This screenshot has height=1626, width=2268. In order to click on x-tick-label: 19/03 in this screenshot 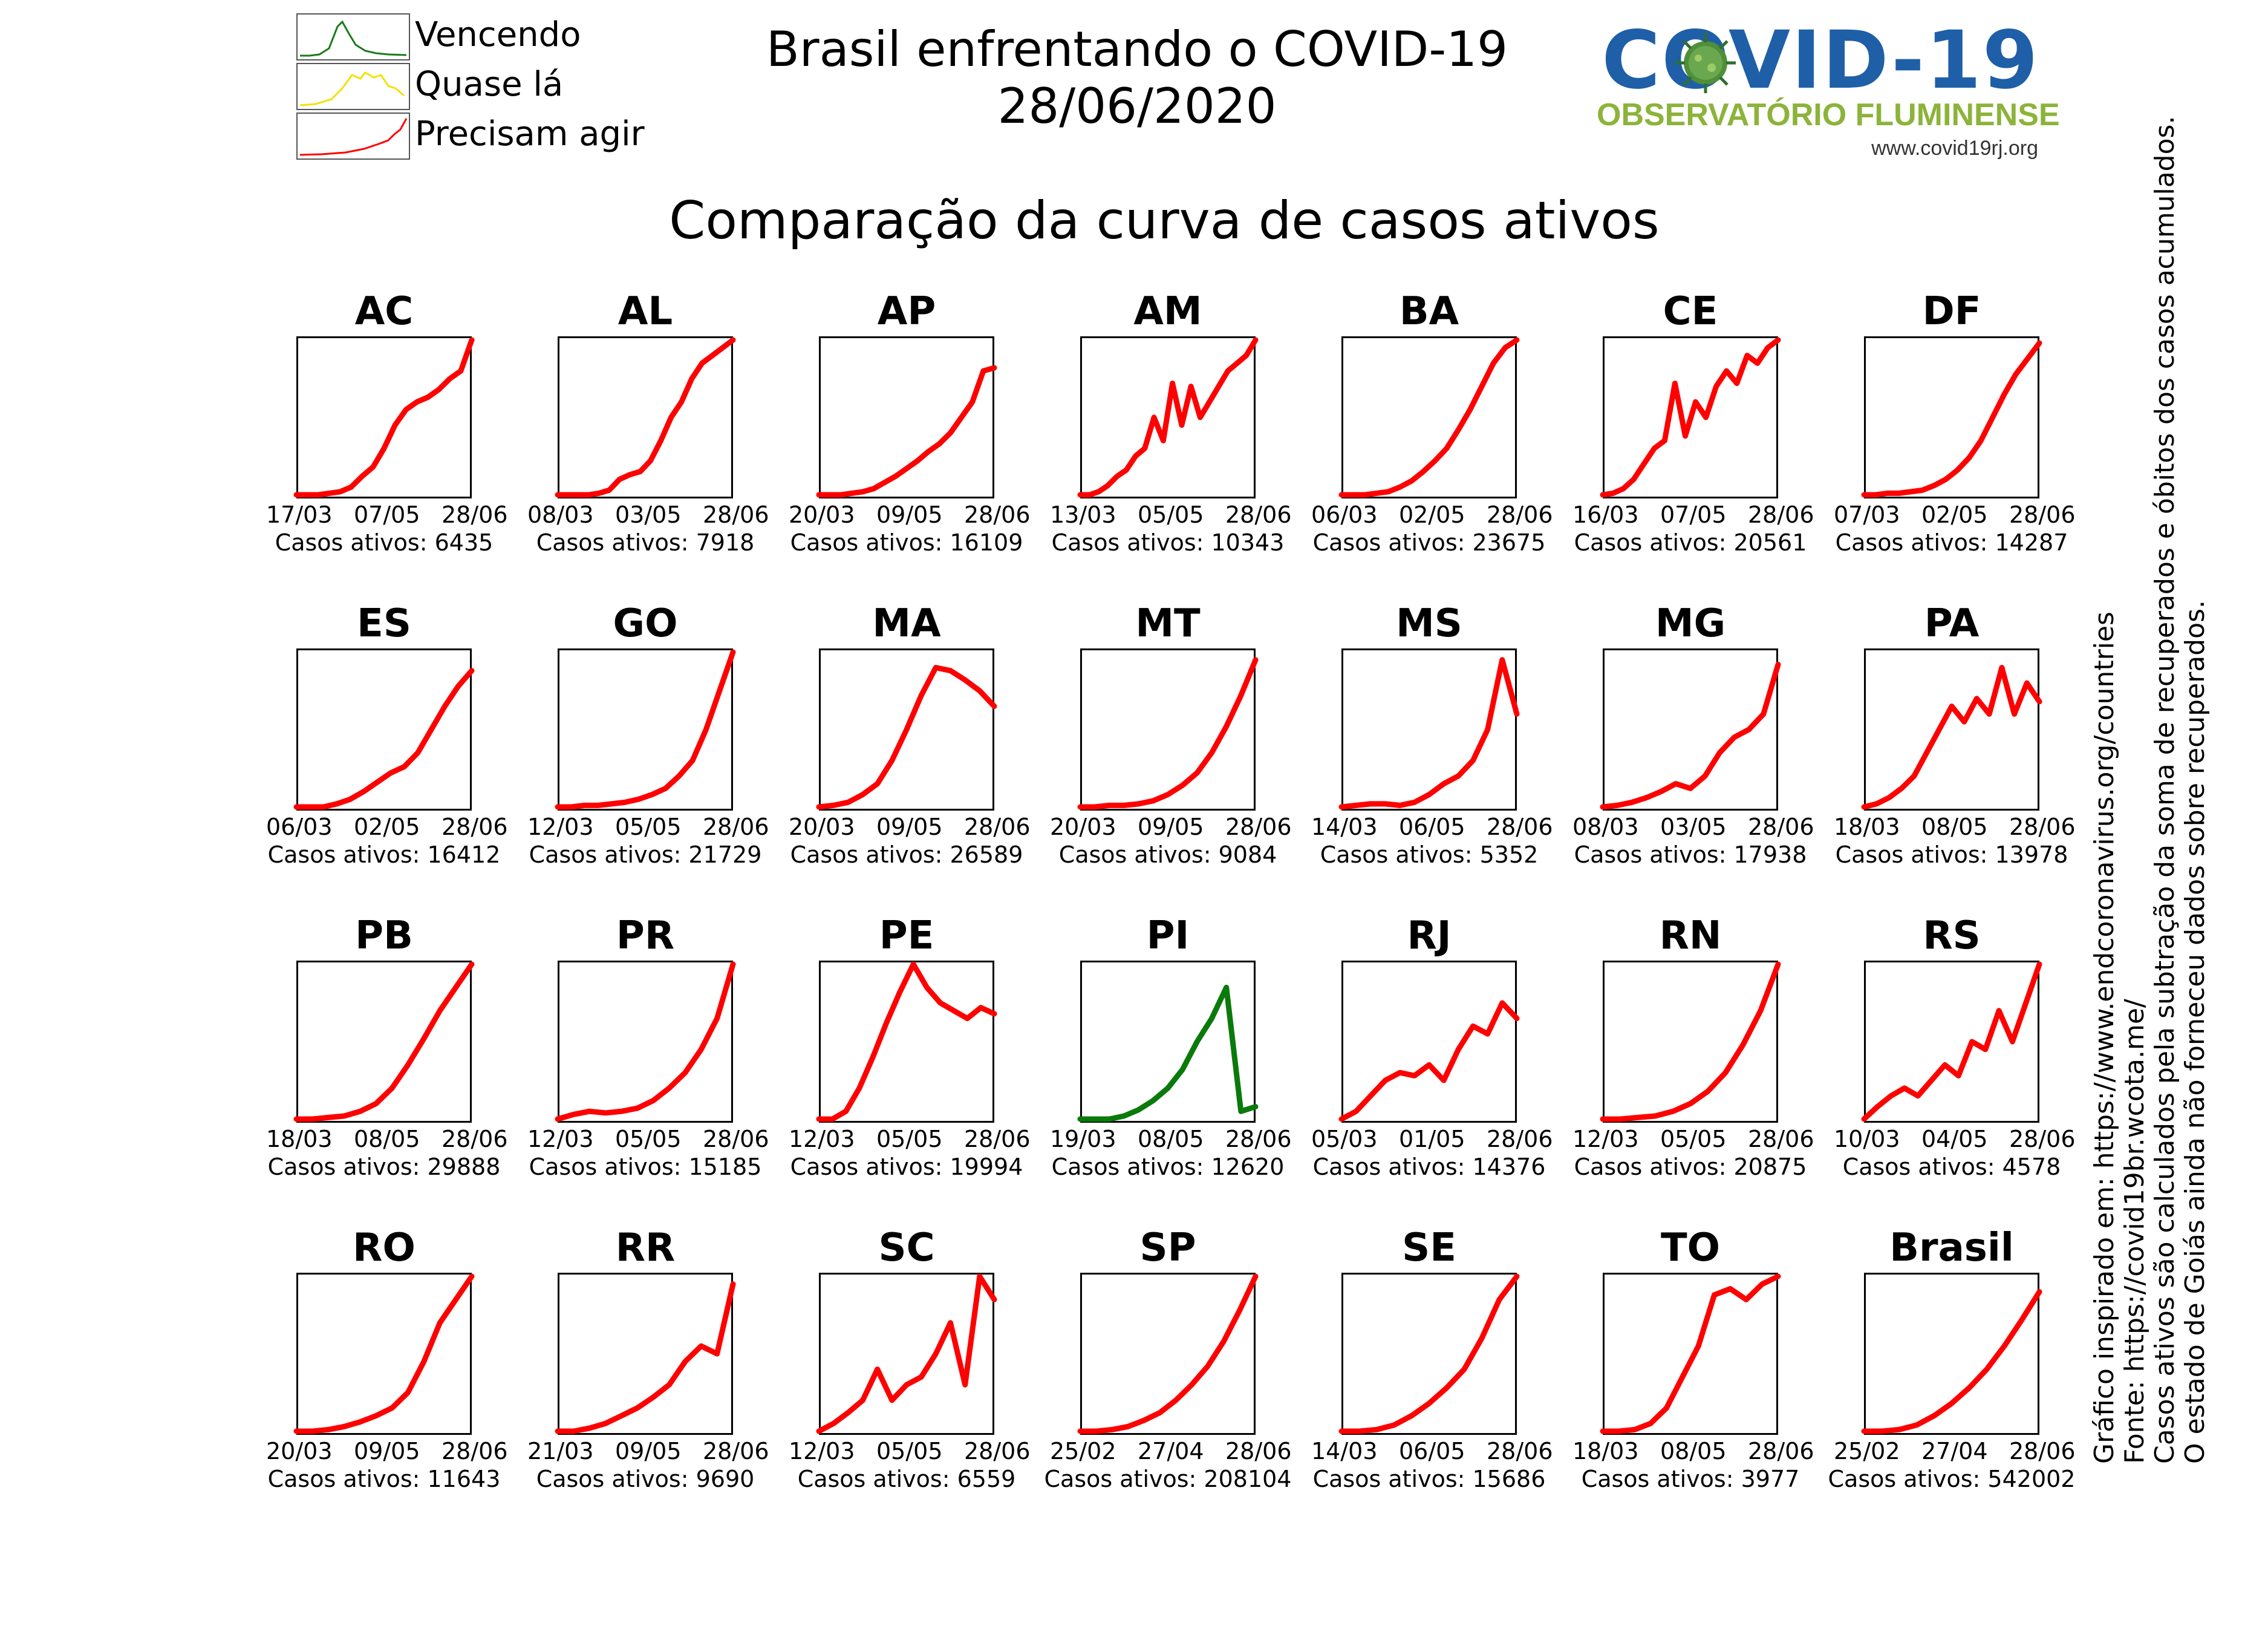, I will do `click(1083, 1139)`.